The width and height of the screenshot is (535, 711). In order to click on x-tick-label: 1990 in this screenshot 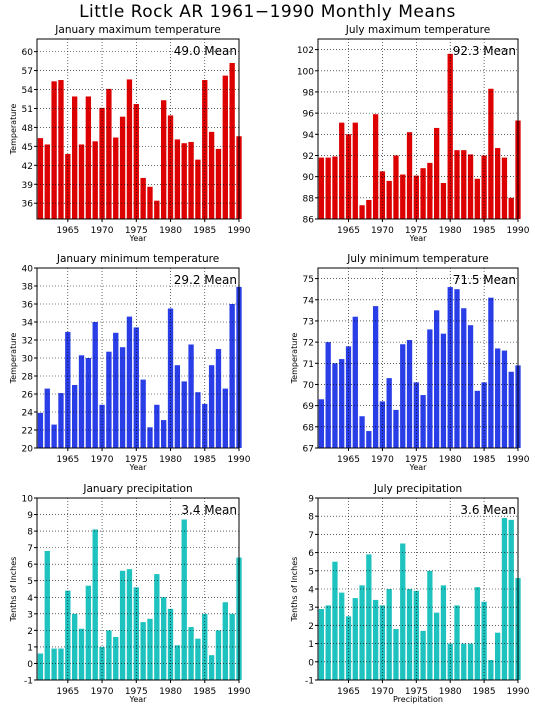, I will do `click(518, 692)`.